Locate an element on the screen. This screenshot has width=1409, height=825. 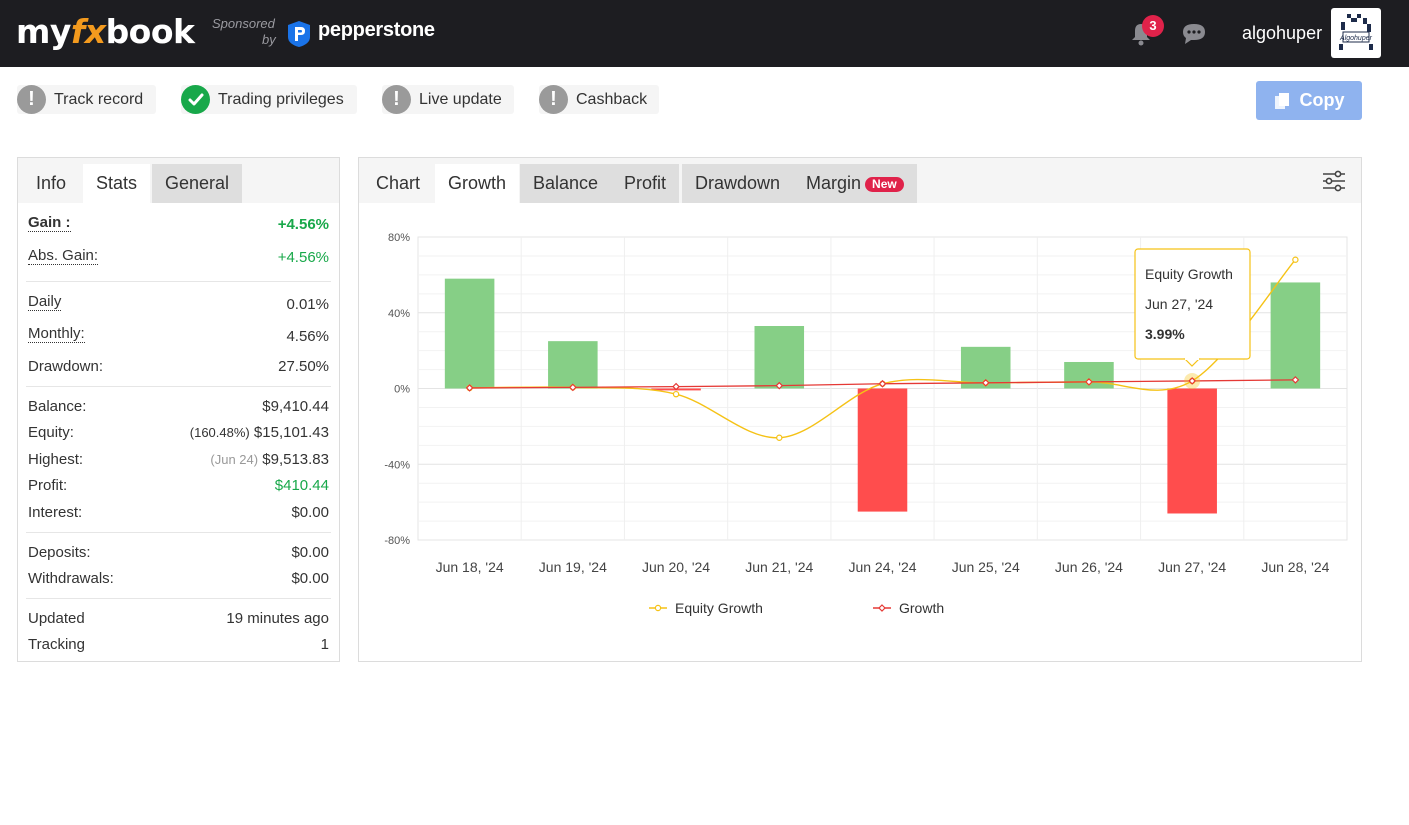
tab-chart: Chart is located at coordinates (398, 183).